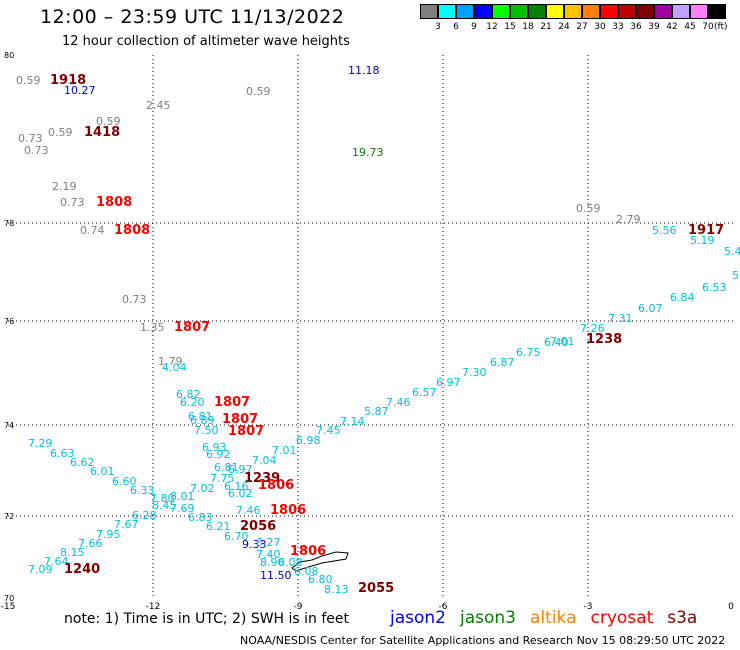 This screenshot has width=740, height=650. What do you see at coordinates (650, 308) in the screenshot?
I see `wave-height-label: 6.07` at bounding box center [650, 308].